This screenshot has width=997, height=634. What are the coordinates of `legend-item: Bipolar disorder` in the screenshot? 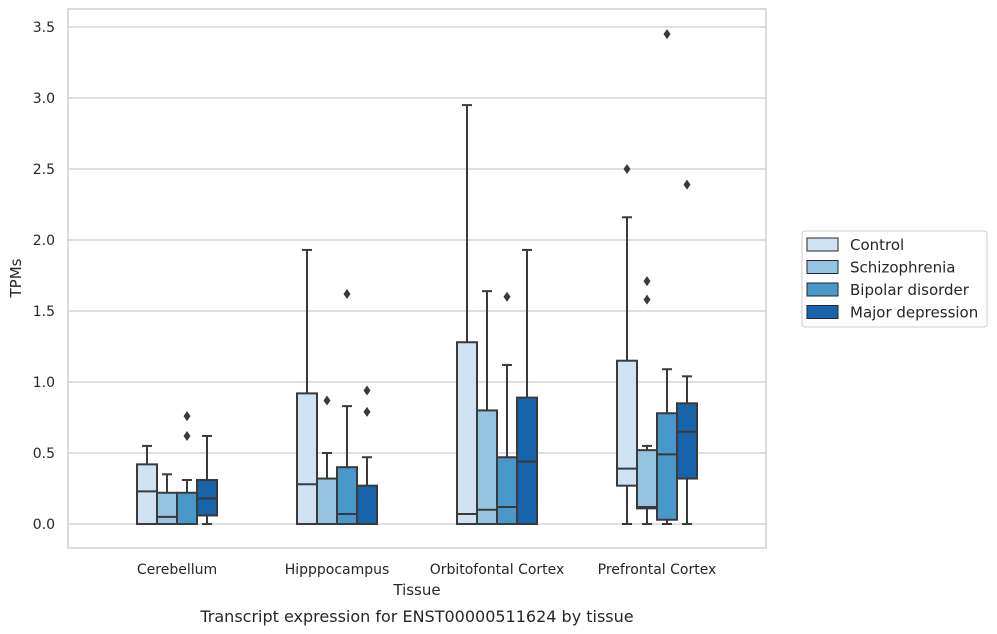 It's located at (888, 290).